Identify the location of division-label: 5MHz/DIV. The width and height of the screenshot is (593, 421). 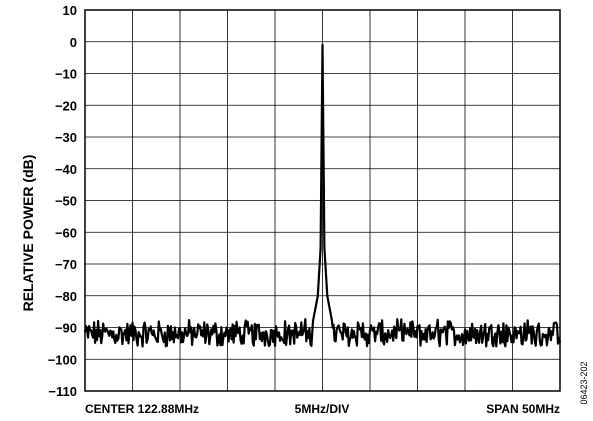
(322, 409).